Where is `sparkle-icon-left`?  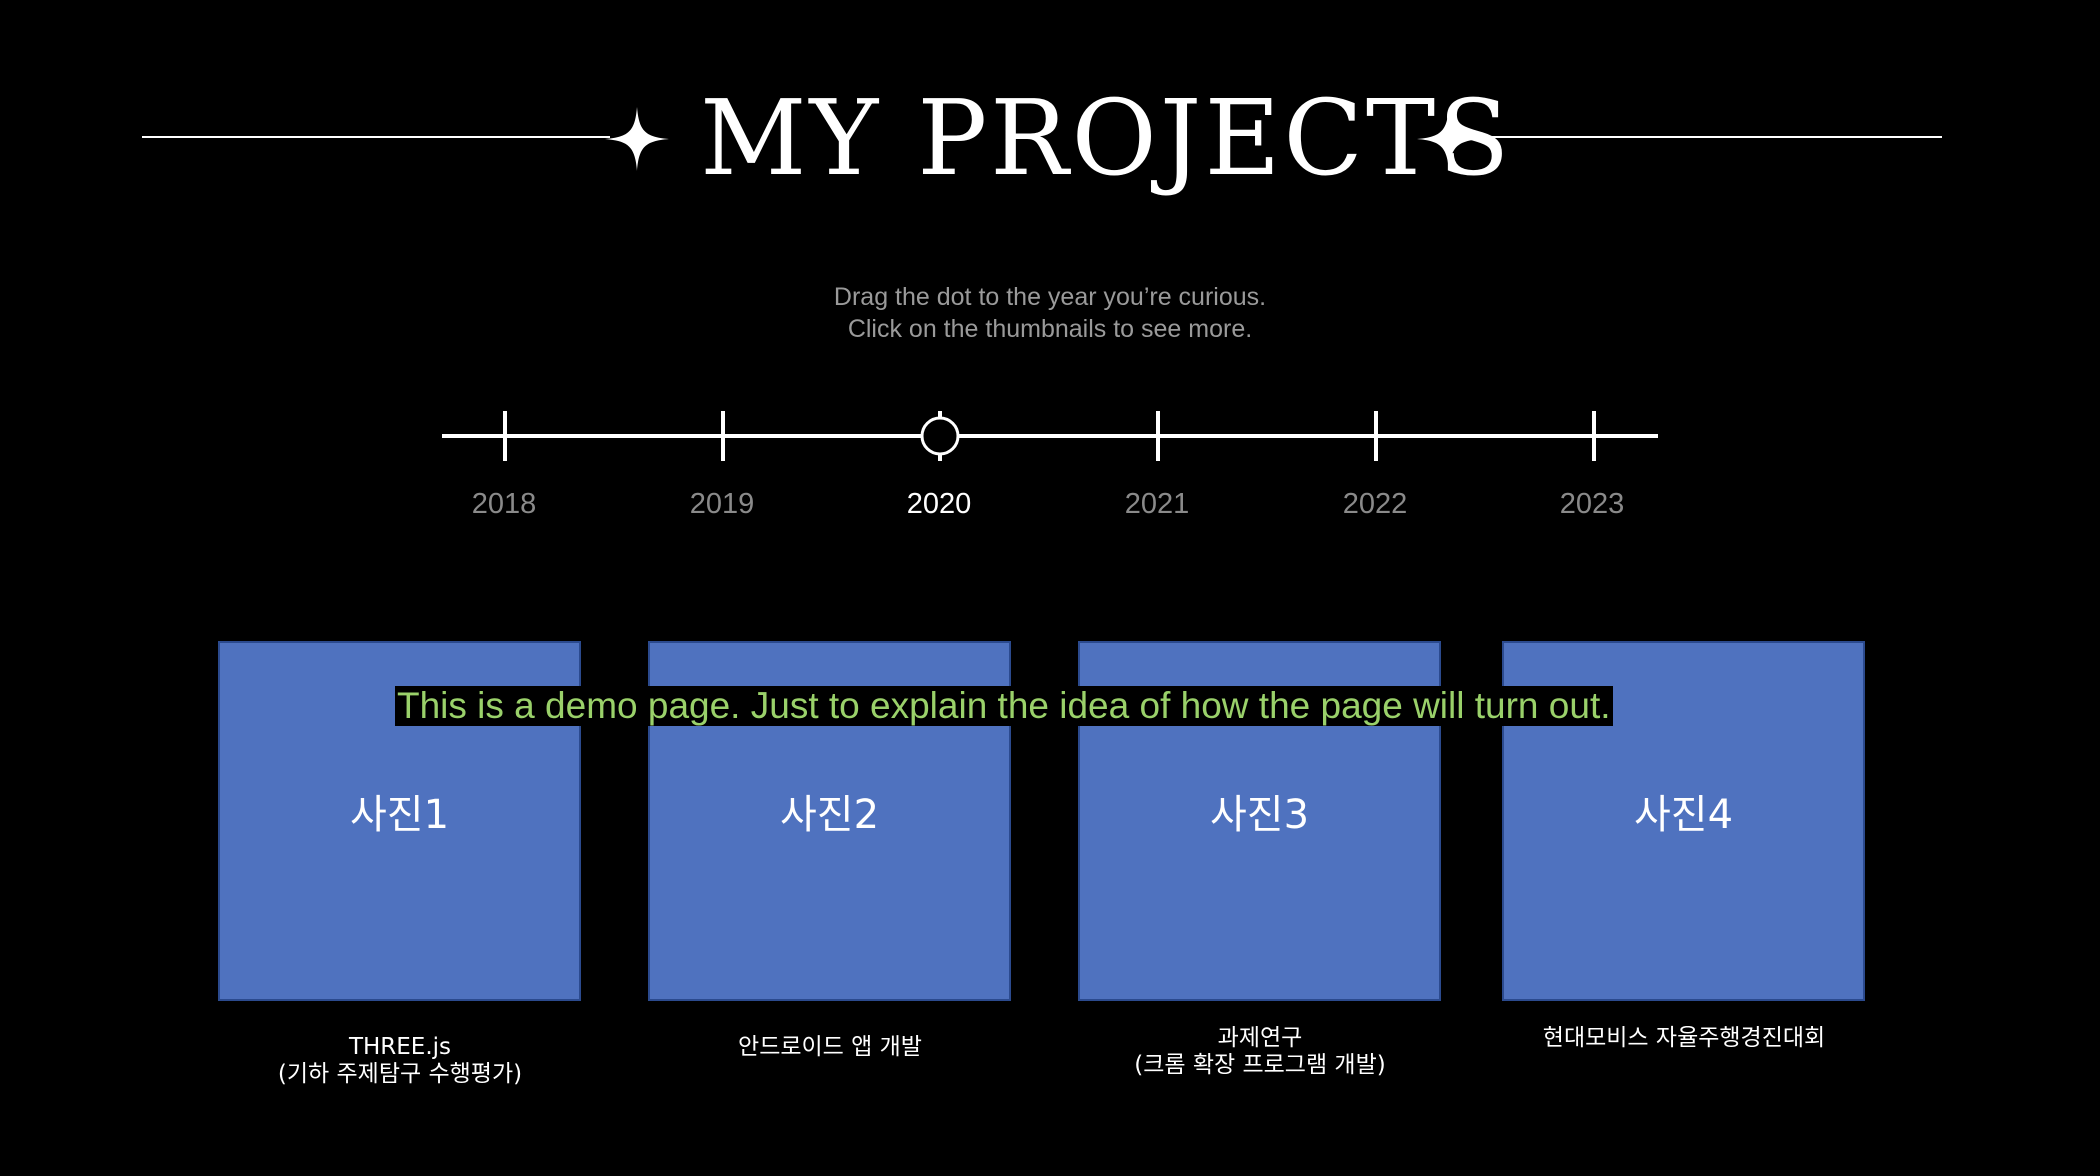 sparkle-icon-left is located at coordinates (637, 139).